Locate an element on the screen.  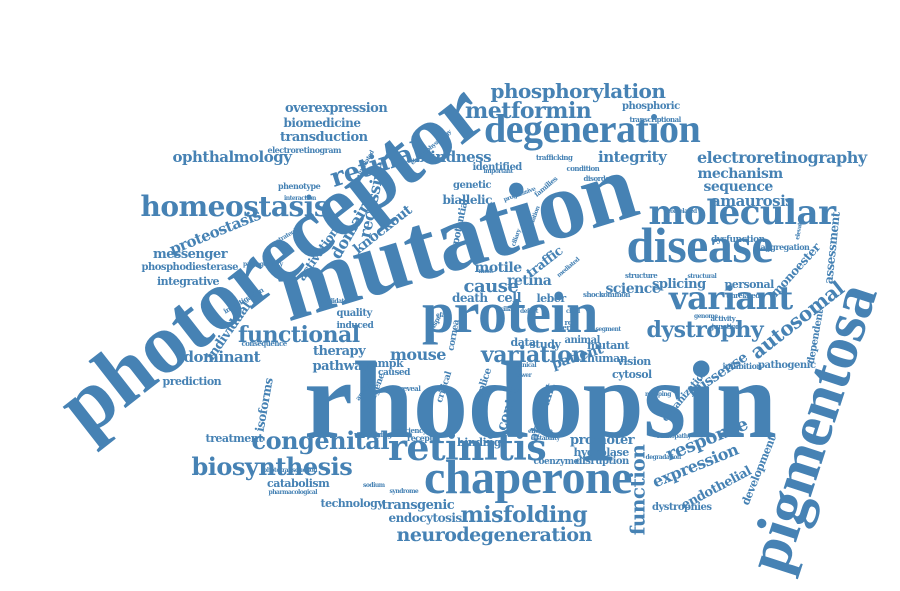
word-variation: variation is located at coordinates (534, 355).